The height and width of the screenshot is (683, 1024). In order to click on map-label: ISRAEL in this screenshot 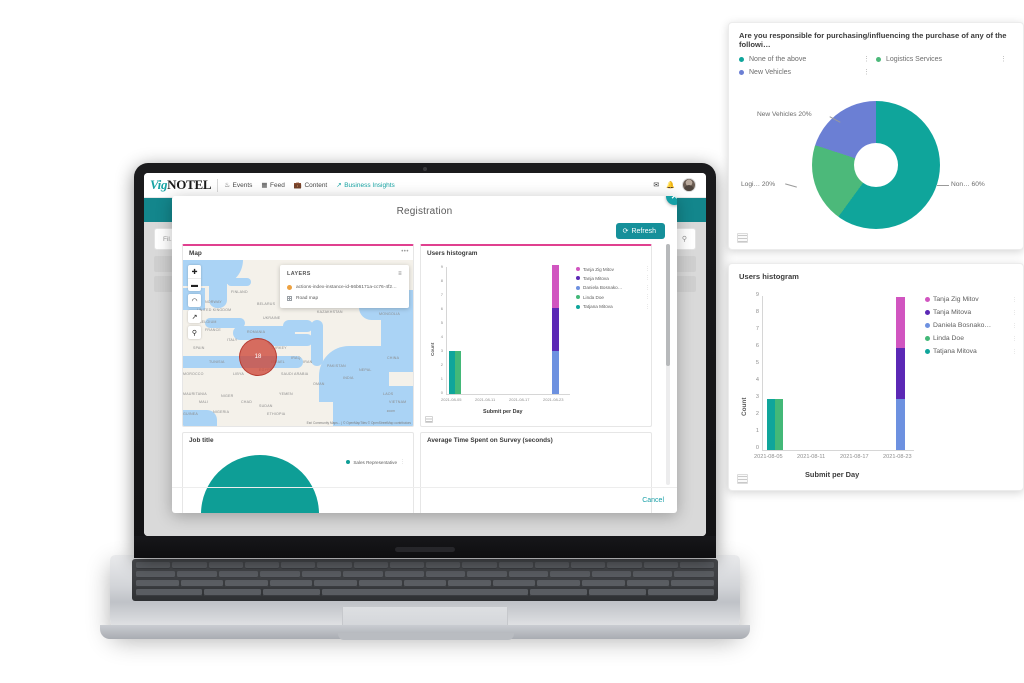, I will do `click(278, 362)`.